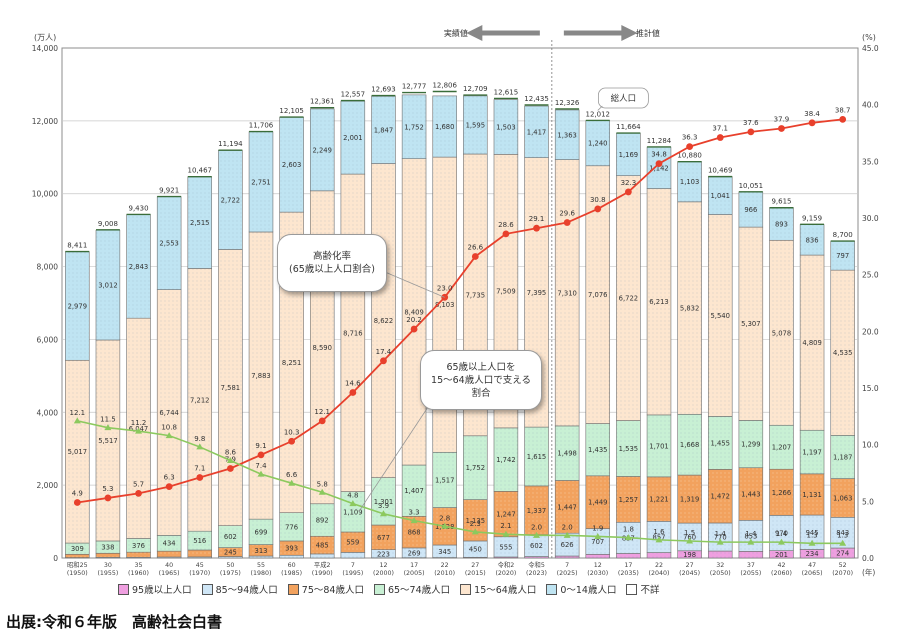 The image size is (918, 640). What do you see at coordinates (413, 491) in the screenshot?
I see `bar-value-label: 1,407` at bounding box center [413, 491].